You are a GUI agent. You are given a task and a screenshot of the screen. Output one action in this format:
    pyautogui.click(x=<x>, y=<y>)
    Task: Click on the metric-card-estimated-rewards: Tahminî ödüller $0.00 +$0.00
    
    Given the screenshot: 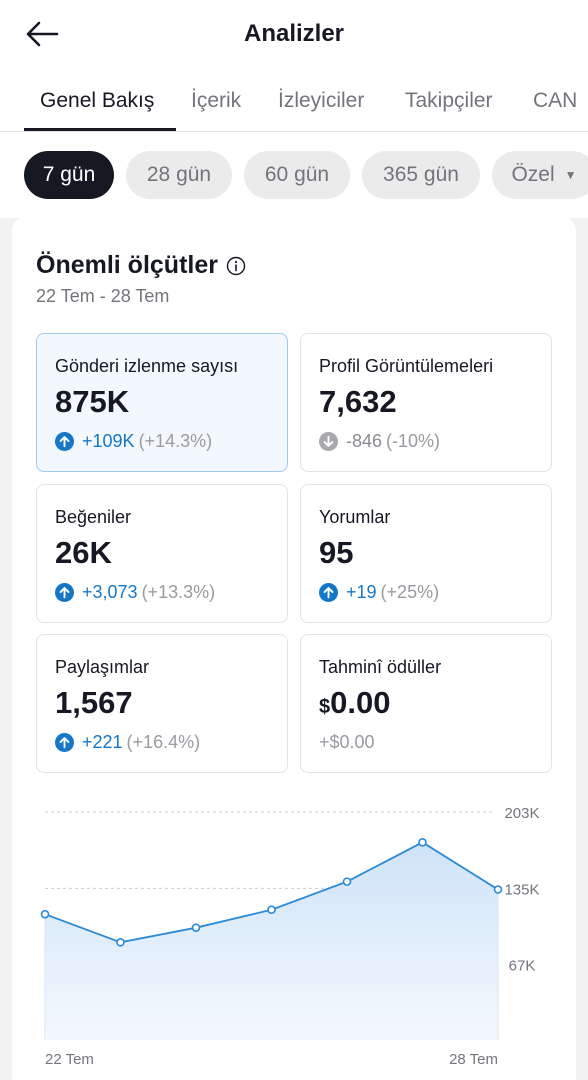 What is the action you would take?
    pyautogui.click(x=426, y=703)
    